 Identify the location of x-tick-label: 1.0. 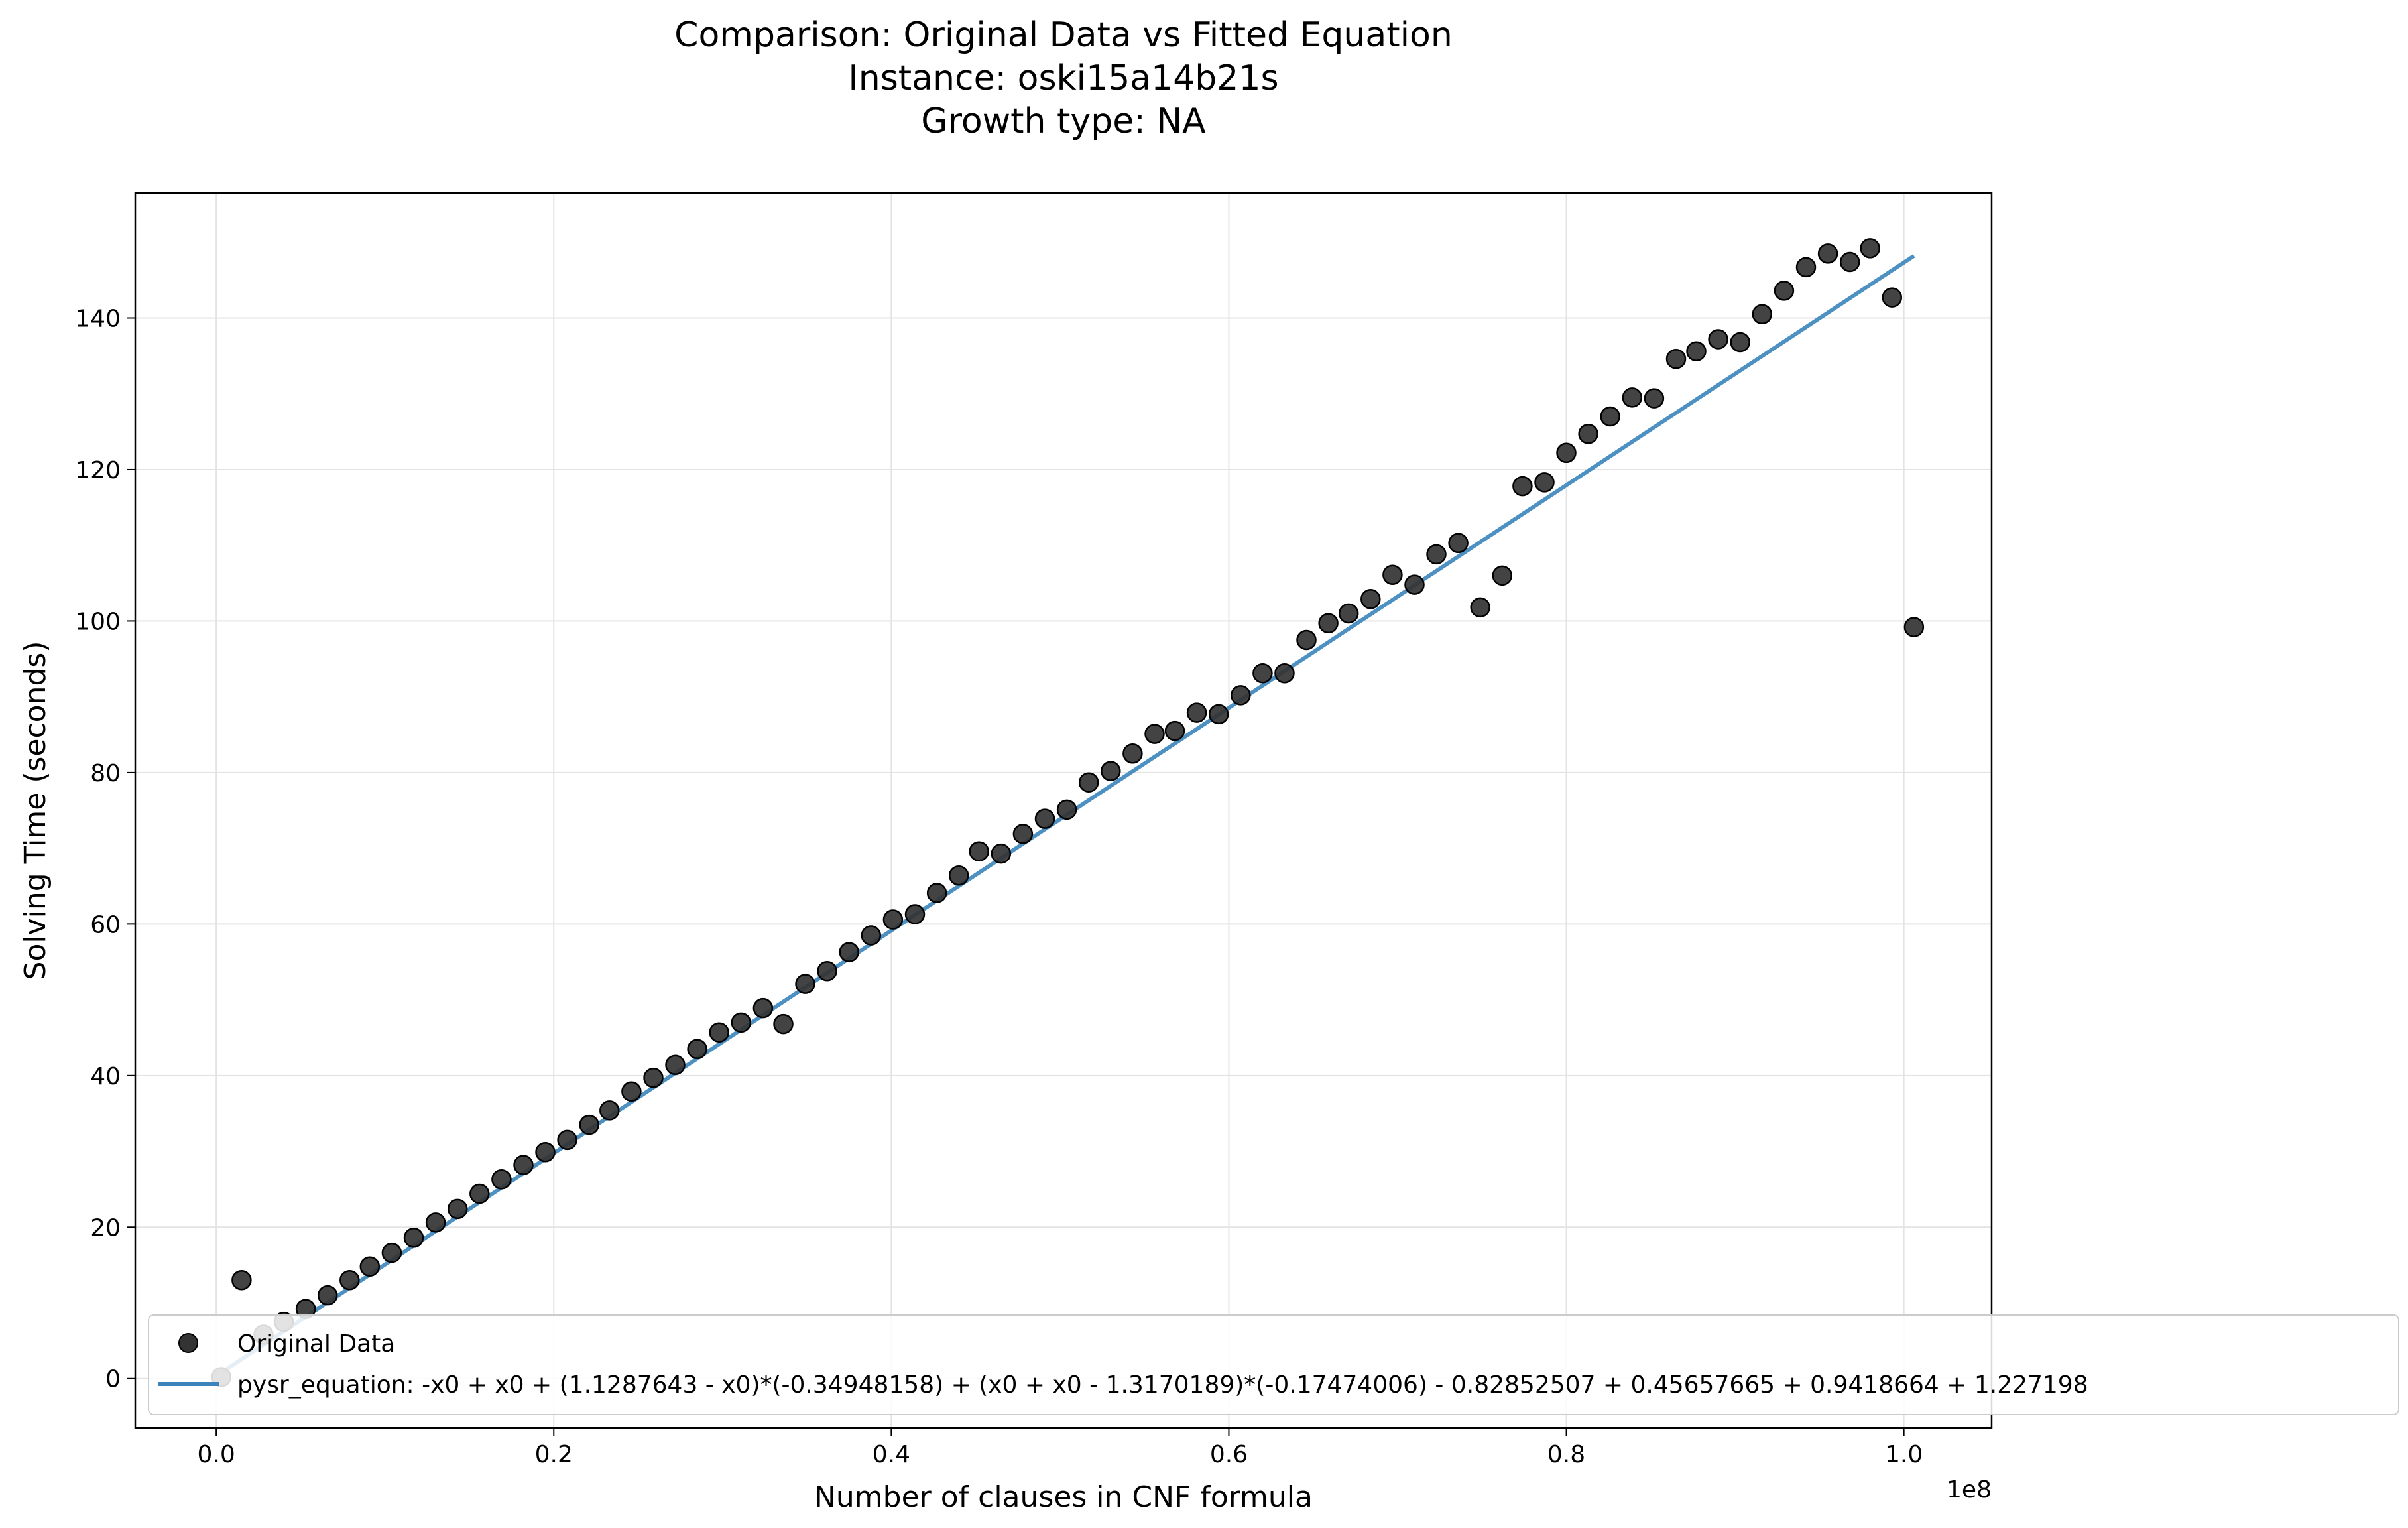
(1904, 1454).